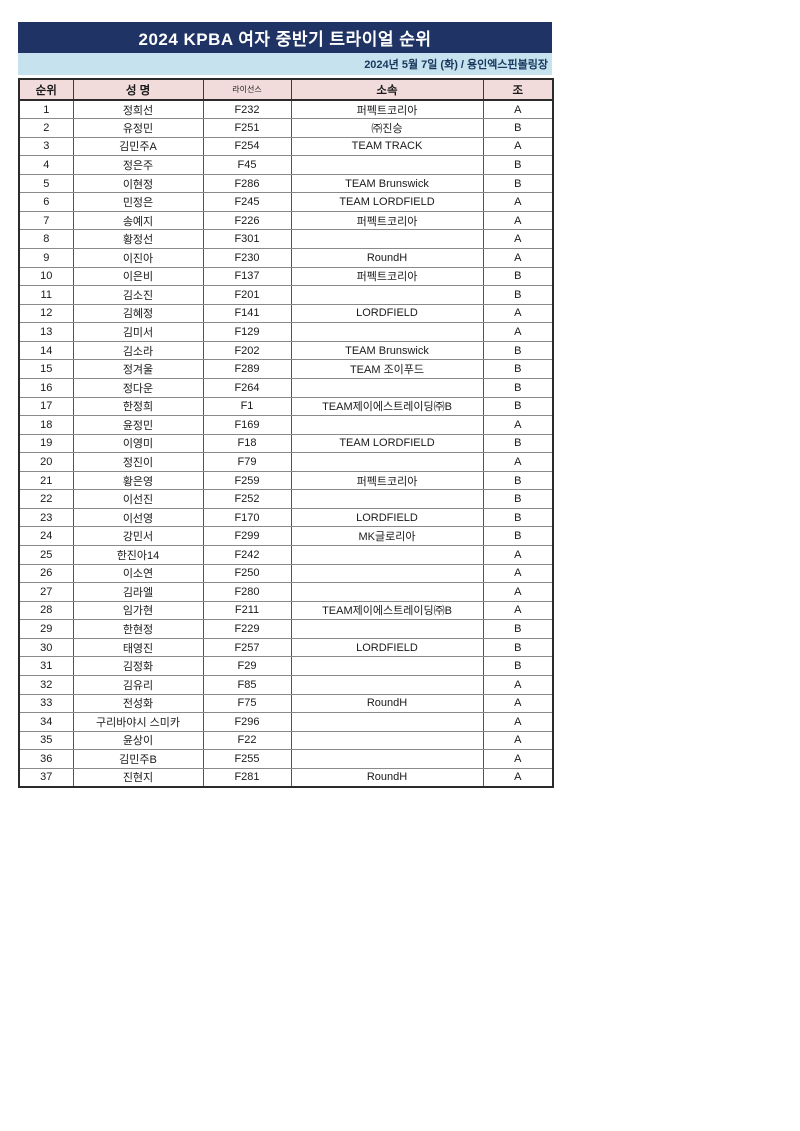 The image size is (800, 1131). What do you see at coordinates (387, 406) in the screenshot?
I see `affiliation-cell: TEAM제이에스트레이딩㈜B` at bounding box center [387, 406].